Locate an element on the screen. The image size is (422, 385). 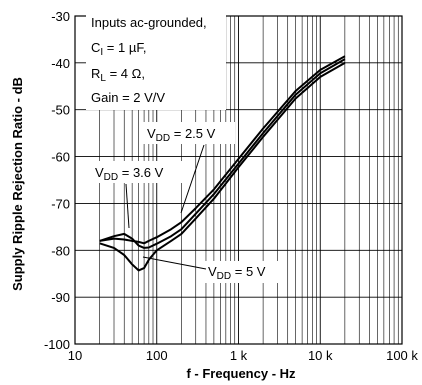
y-tick-label: -100 is located at coordinates (57, 344).